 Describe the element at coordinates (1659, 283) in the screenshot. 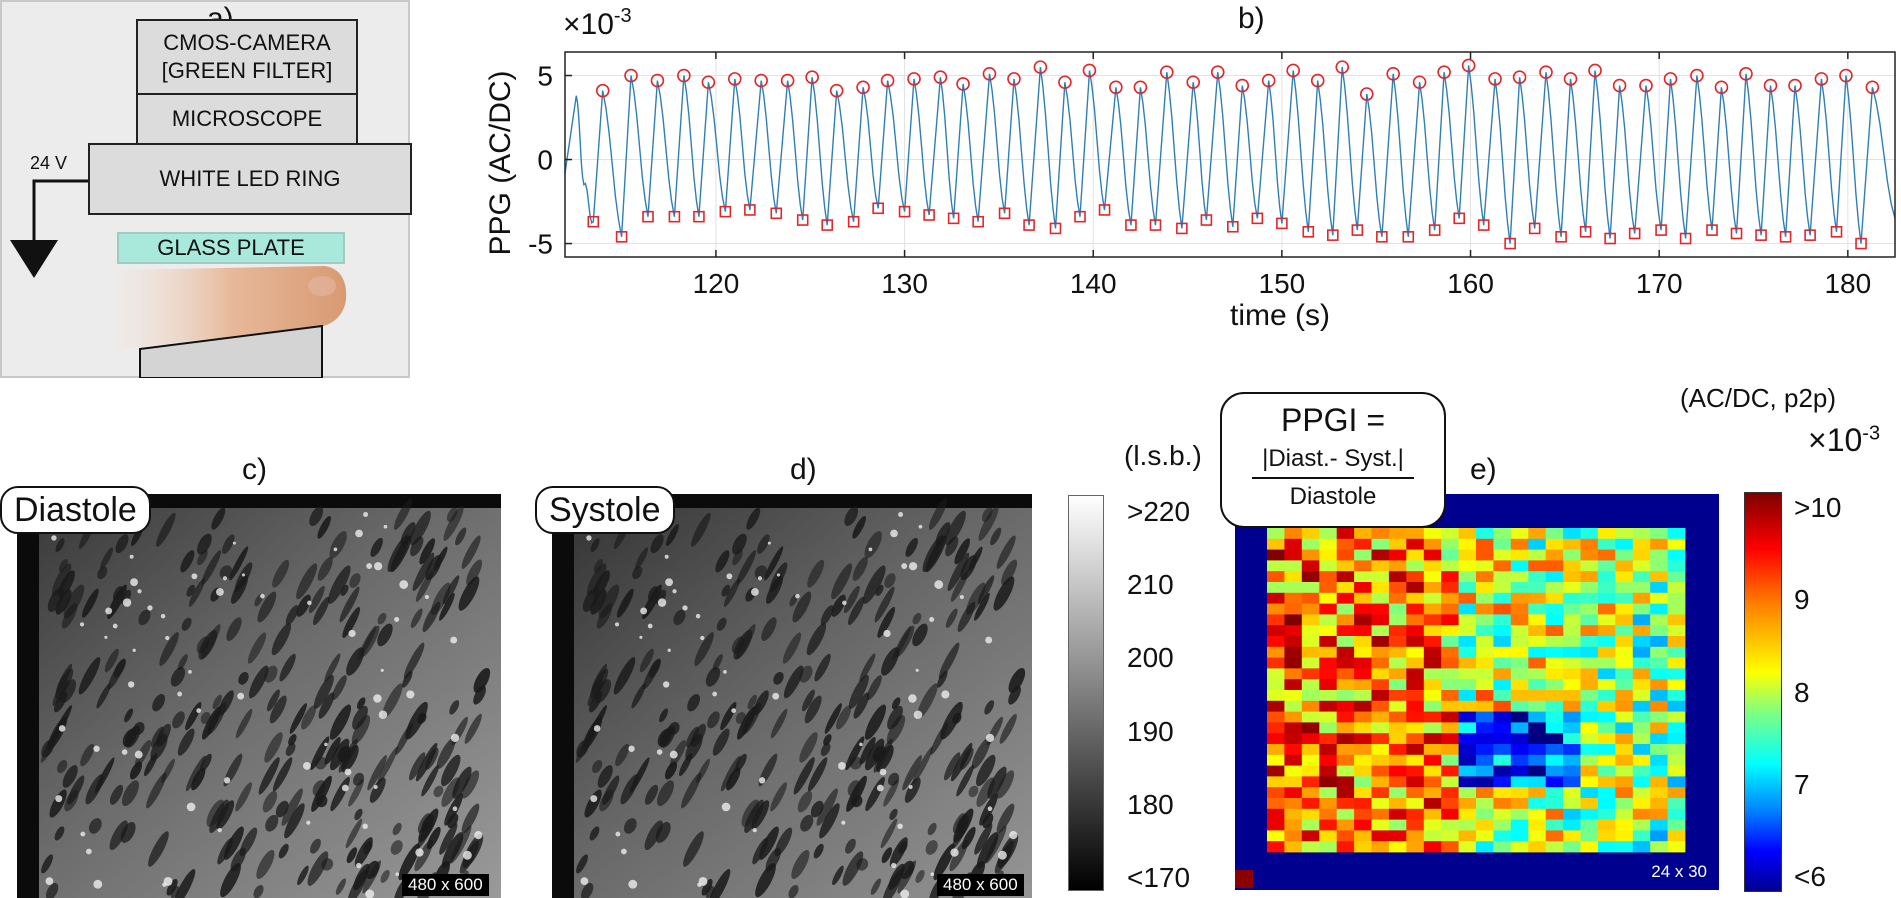

I see `x-tick-label: 170` at that location.